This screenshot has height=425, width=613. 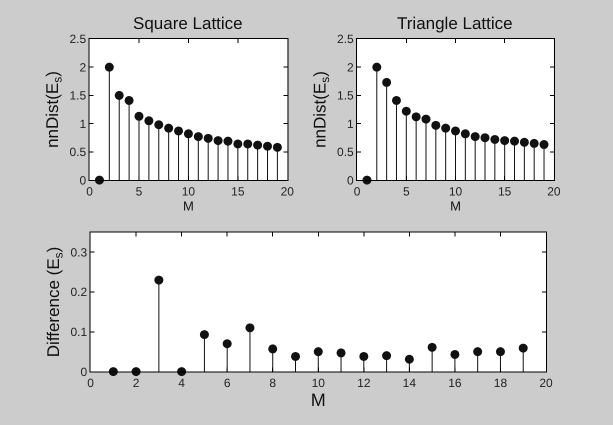 What do you see at coordinates (182, 383) in the screenshot?
I see `x-tick-label: 4` at bounding box center [182, 383].